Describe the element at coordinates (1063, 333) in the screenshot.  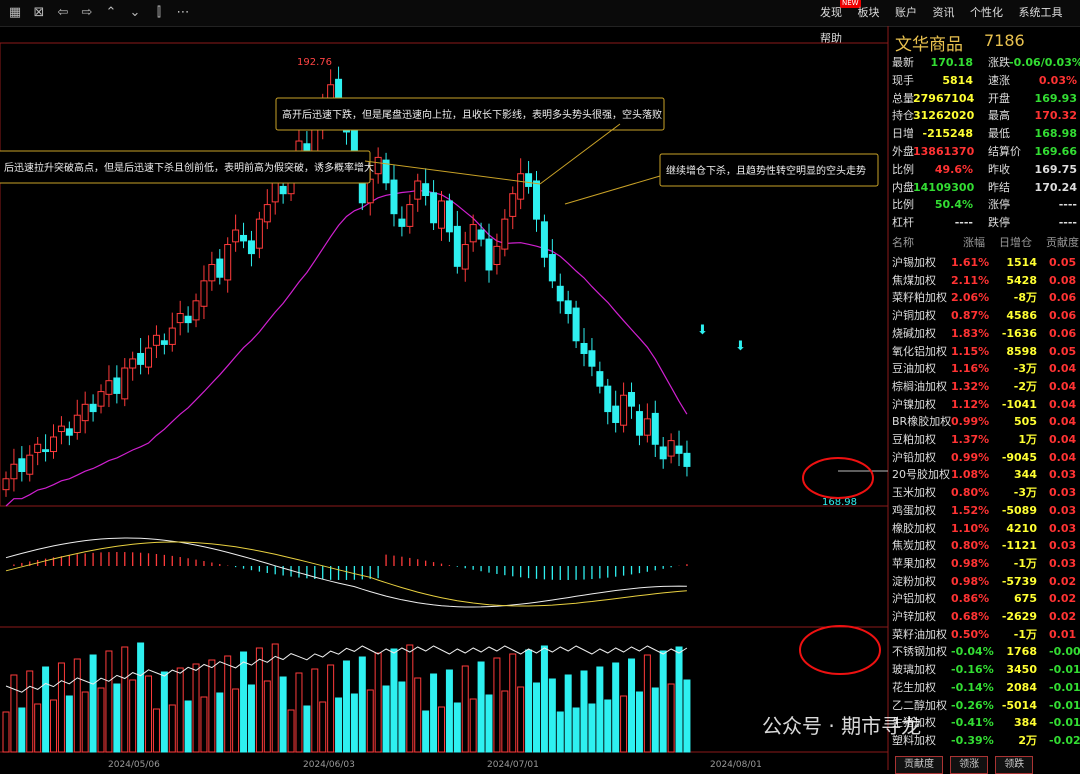
I see `commodity-contribution: 0.06` at that location.